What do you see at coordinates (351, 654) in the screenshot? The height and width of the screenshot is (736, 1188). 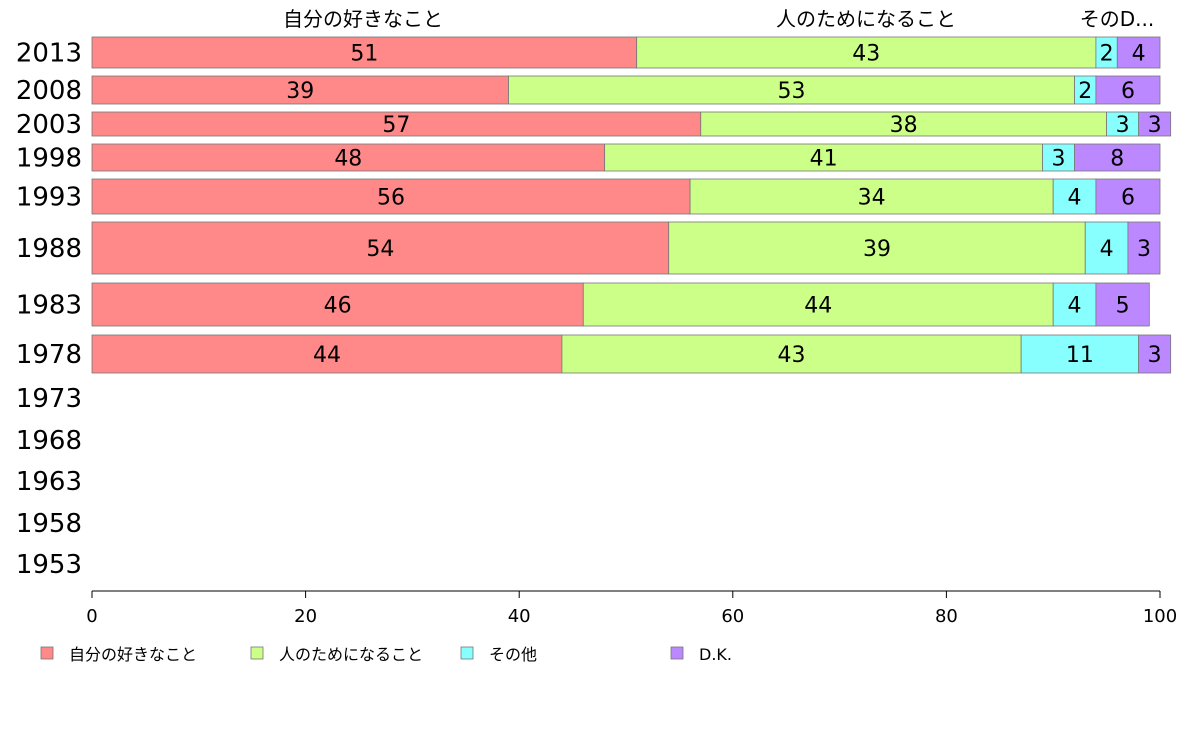 I see `legend-label-1: 人のためになること` at bounding box center [351, 654].